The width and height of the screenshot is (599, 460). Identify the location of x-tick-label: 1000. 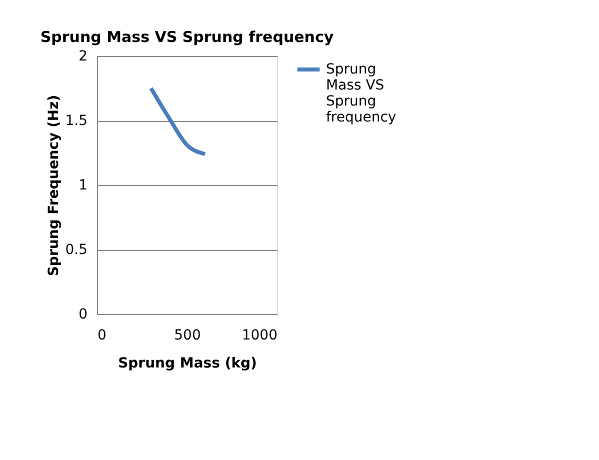
(260, 336).